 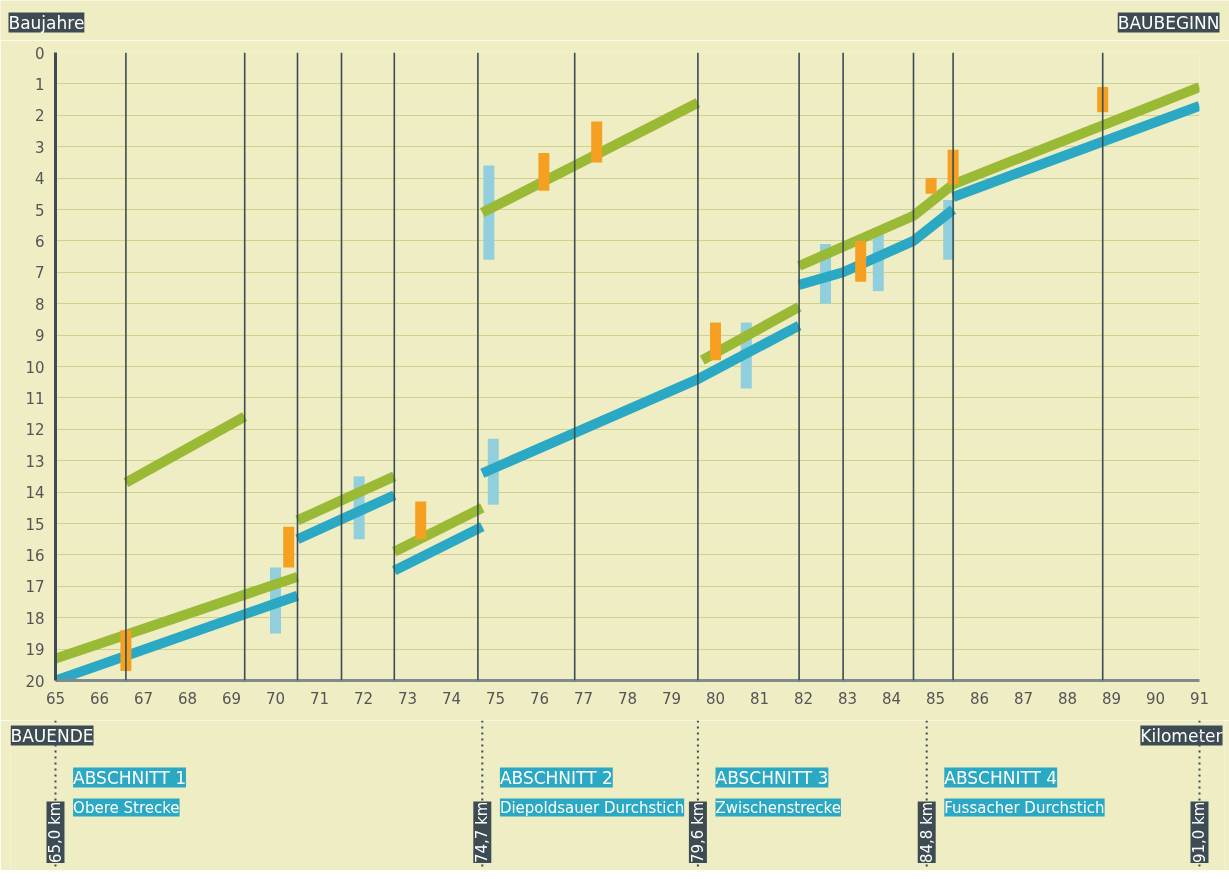 What do you see at coordinates (39, 147) in the screenshot?
I see `y-tick-label: 3` at bounding box center [39, 147].